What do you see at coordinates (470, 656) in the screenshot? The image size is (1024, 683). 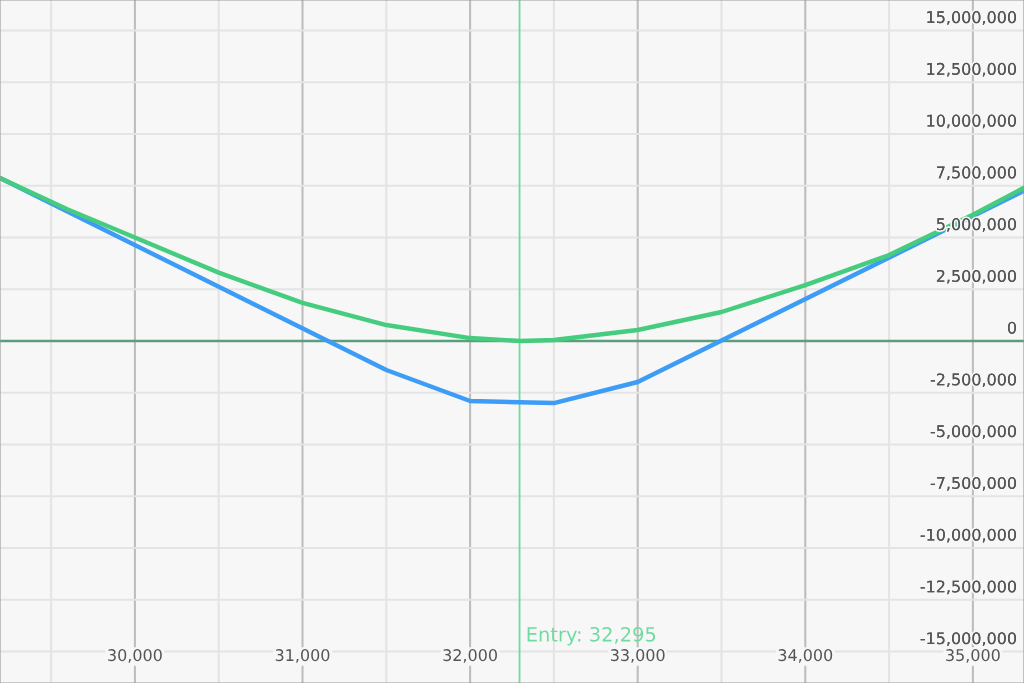 I see `x-tick-label: 32,000` at bounding box center [470, 656].